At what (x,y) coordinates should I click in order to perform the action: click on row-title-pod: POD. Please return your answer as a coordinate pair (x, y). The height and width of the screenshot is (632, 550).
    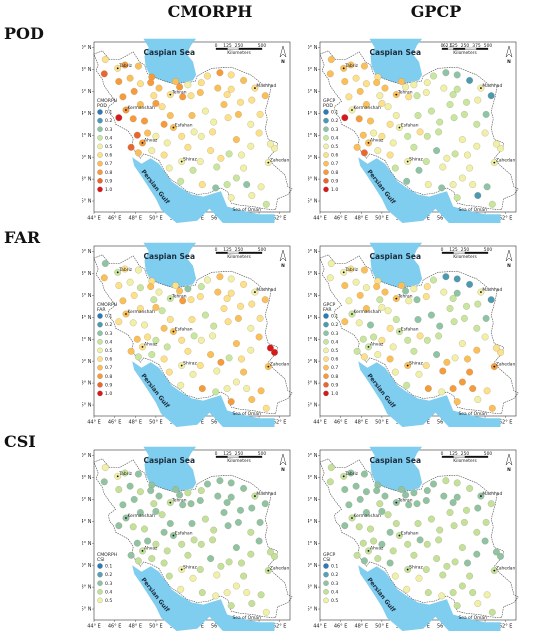
    Looking at the image, I should click on (24, 33).